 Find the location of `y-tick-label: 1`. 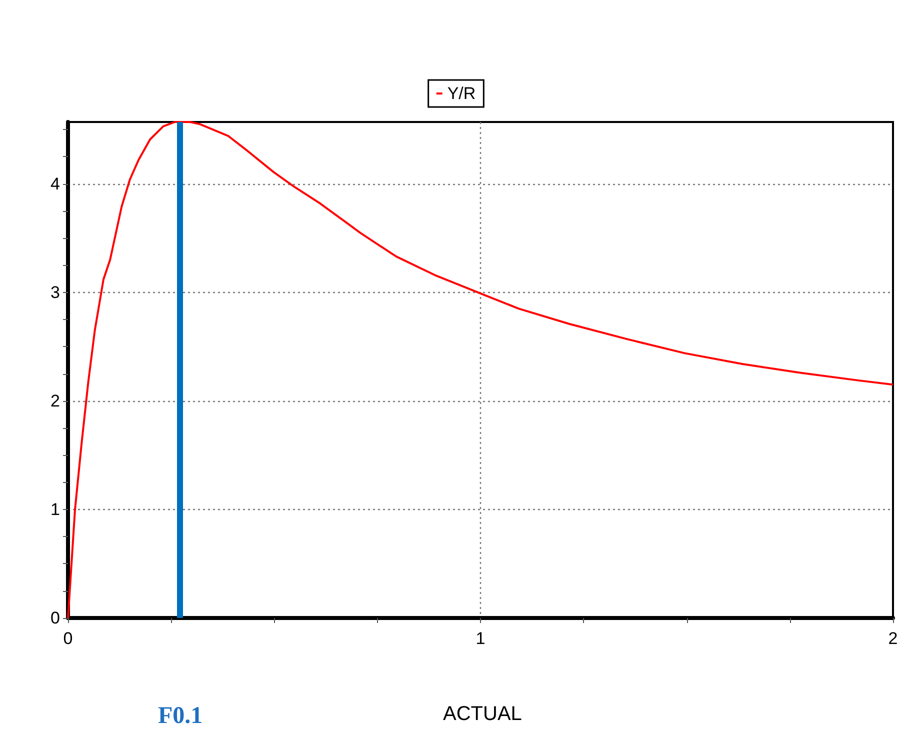

y-tick-label: 1 is located at coordinates (55, 509).